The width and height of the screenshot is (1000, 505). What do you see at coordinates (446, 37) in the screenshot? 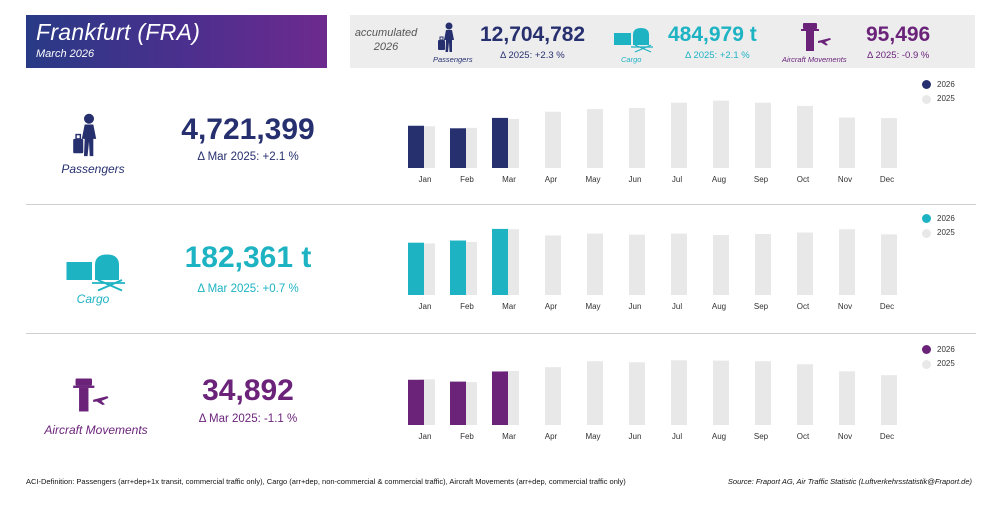
I see `passenger-icon` at bounding box center [446, 37].